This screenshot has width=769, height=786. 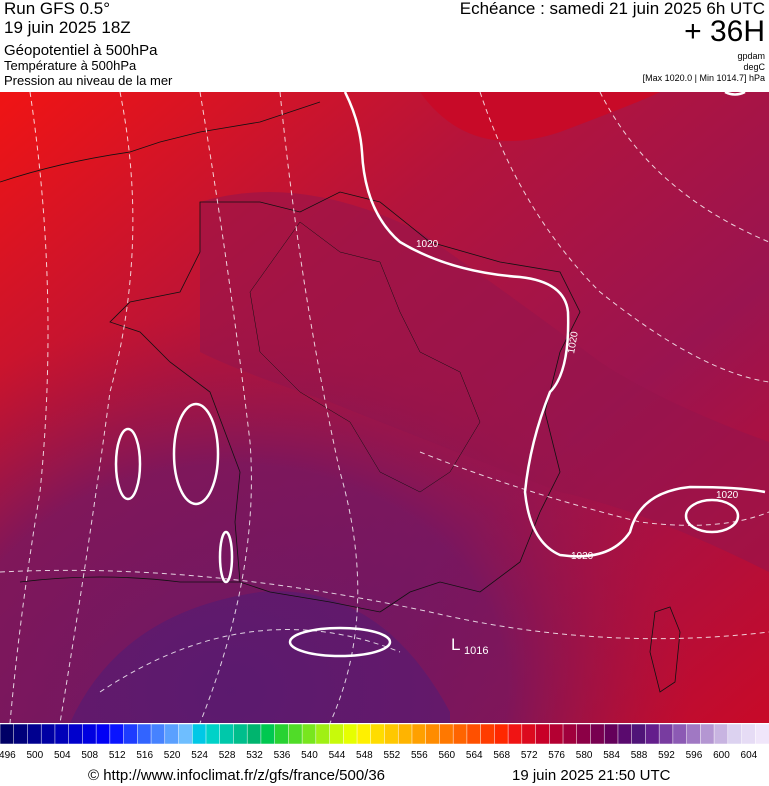 I want to click on scale-label: 512, so click(x=117, y=755).